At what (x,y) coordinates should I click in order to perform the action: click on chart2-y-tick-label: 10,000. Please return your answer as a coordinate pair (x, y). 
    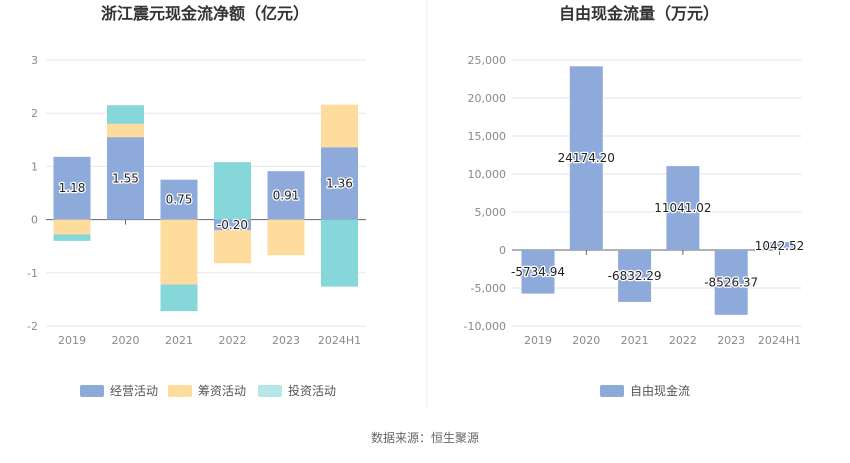
    Looking at the image, I should click on (487, 174).